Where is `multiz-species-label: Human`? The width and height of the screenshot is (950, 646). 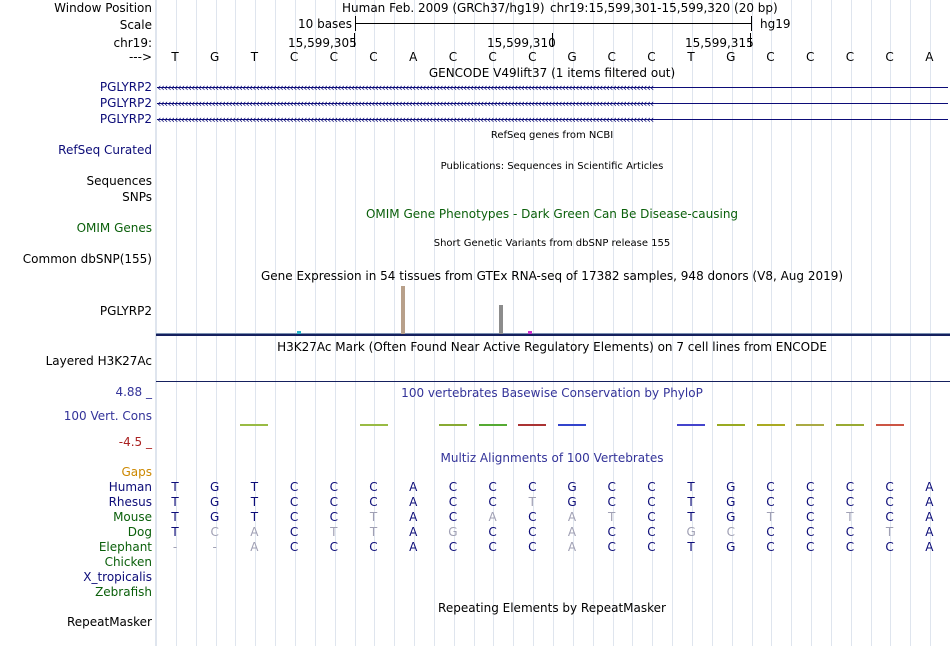
multiz-species-label: Human is located at coordinates (130, 487).